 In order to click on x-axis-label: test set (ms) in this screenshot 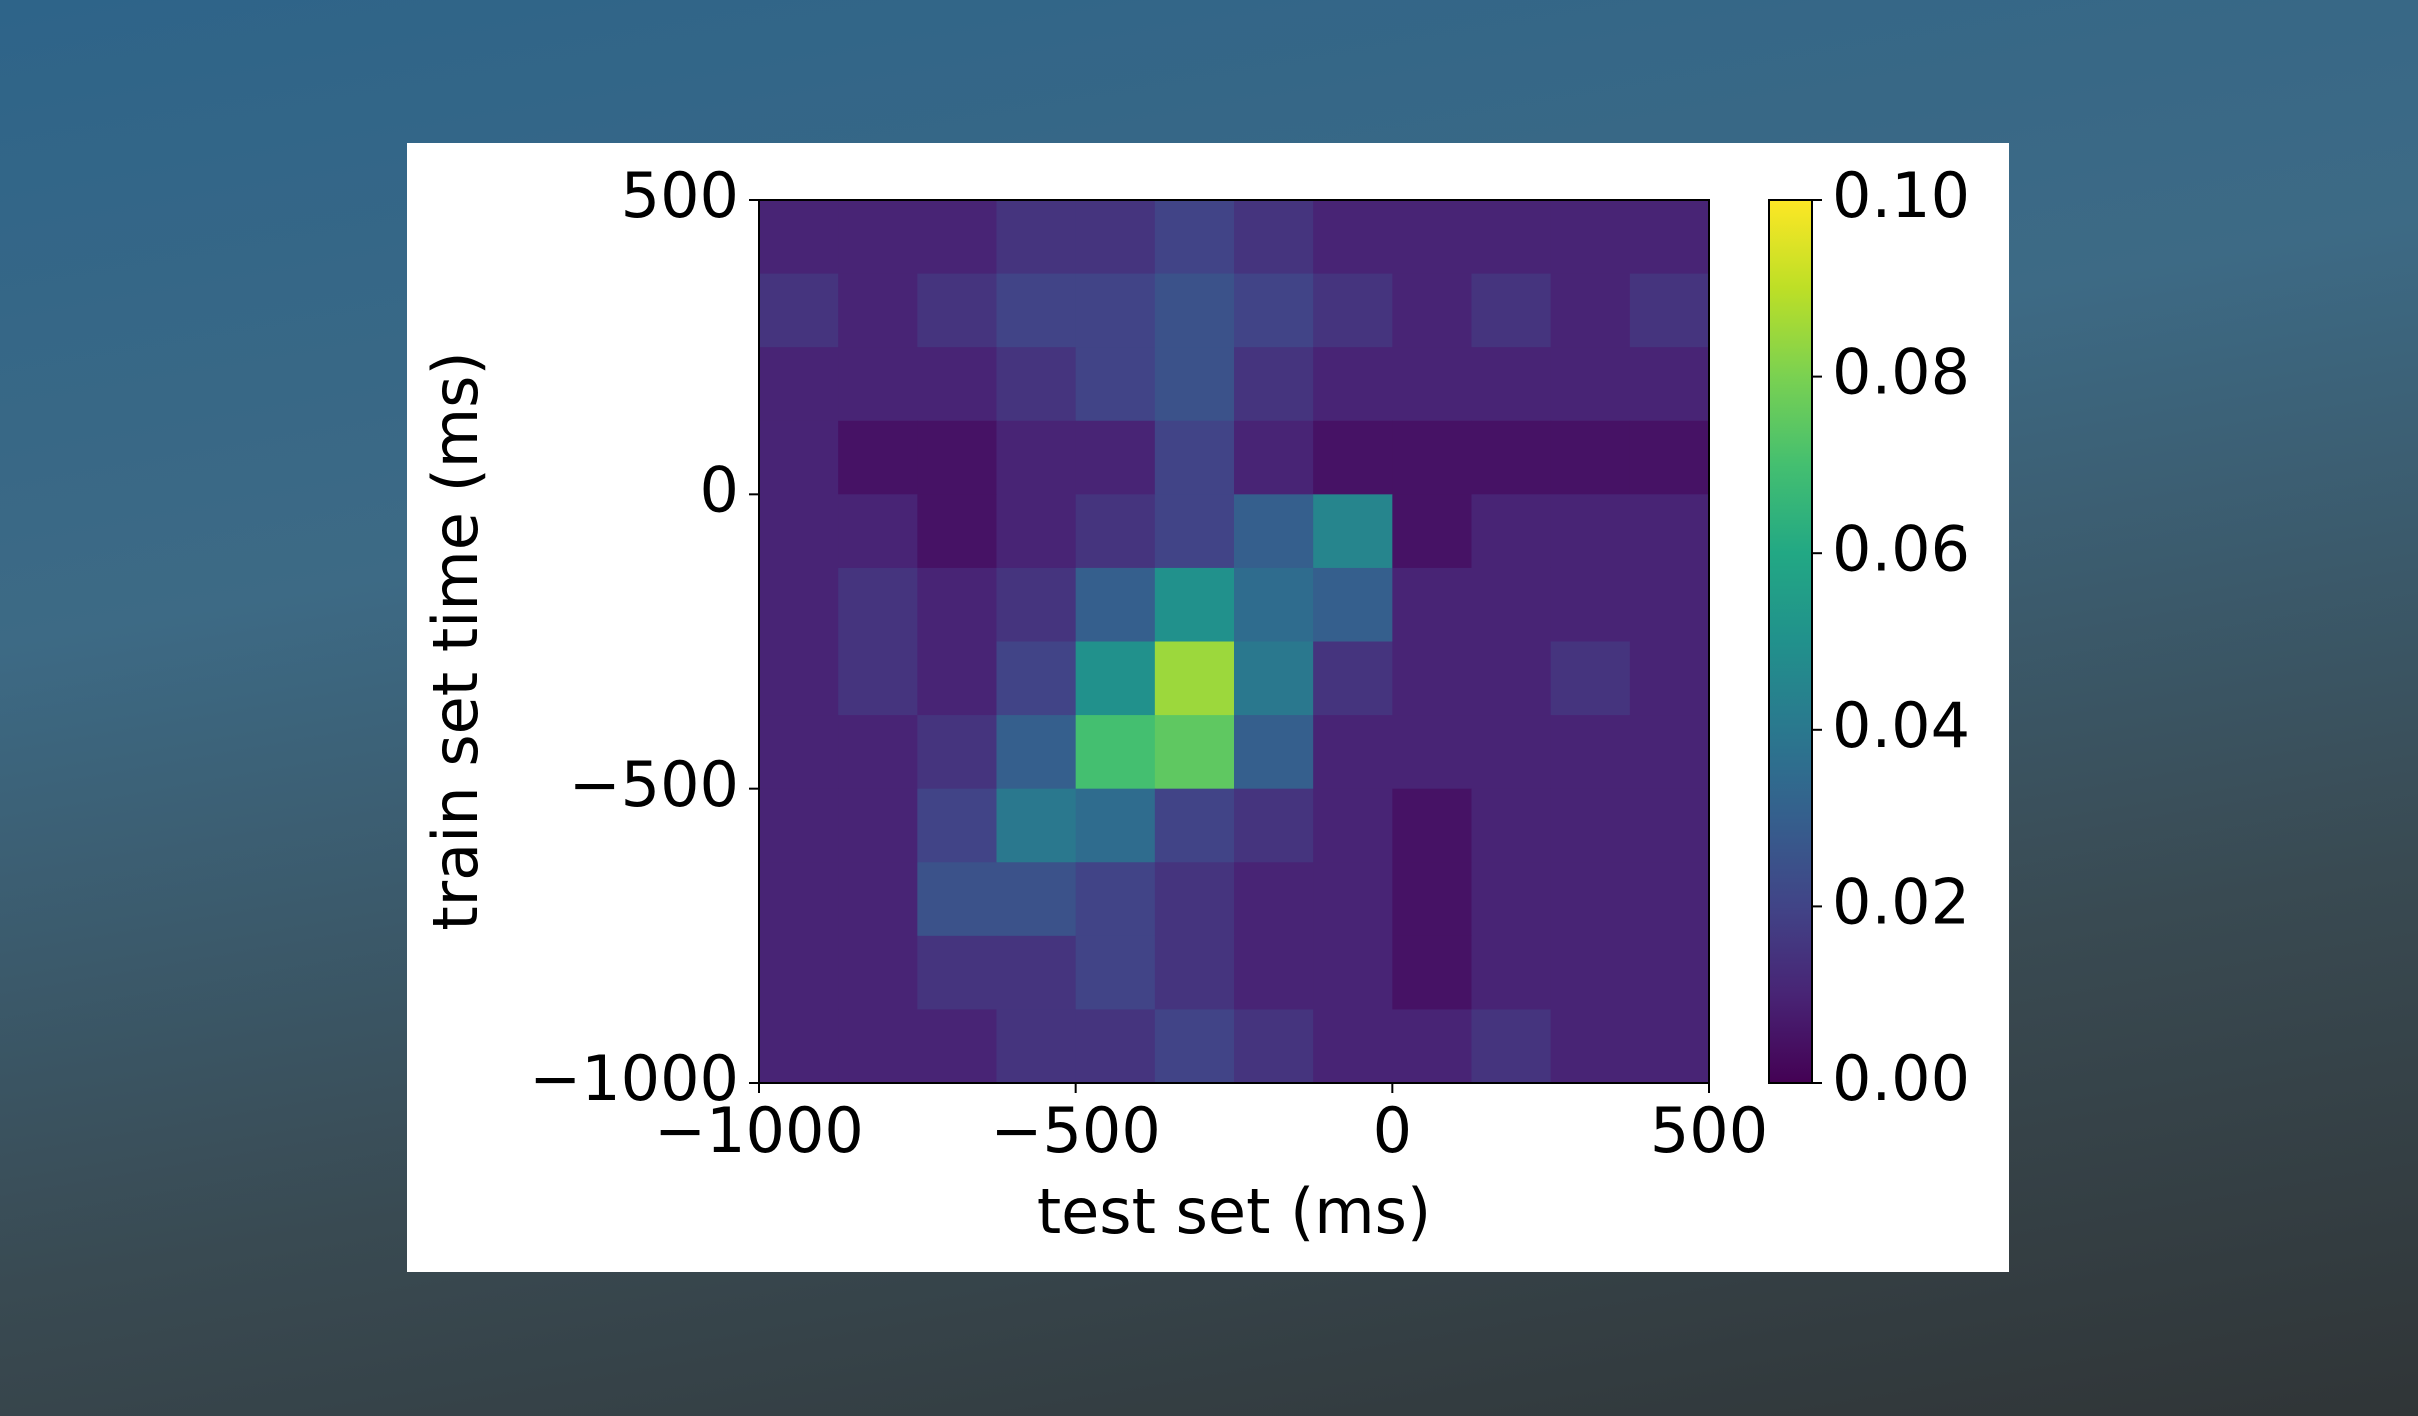, I will do `click(1234, 1211)`.